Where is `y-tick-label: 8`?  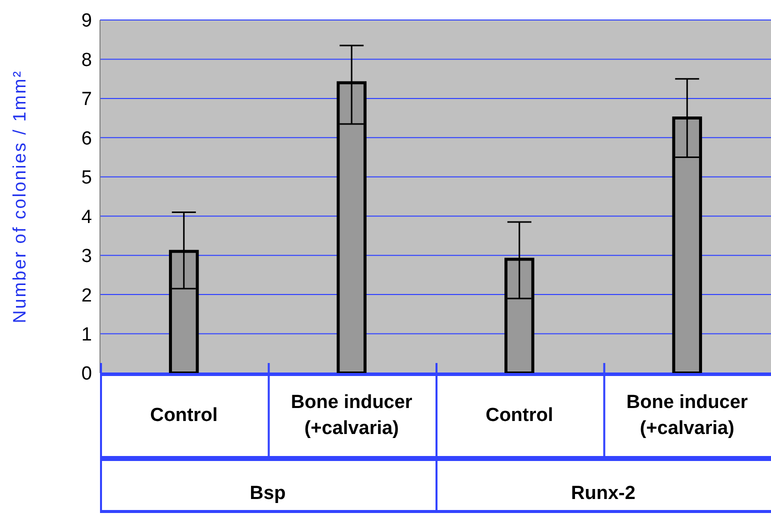
y-tick-label: 8 is located at coordinates (86, 60).